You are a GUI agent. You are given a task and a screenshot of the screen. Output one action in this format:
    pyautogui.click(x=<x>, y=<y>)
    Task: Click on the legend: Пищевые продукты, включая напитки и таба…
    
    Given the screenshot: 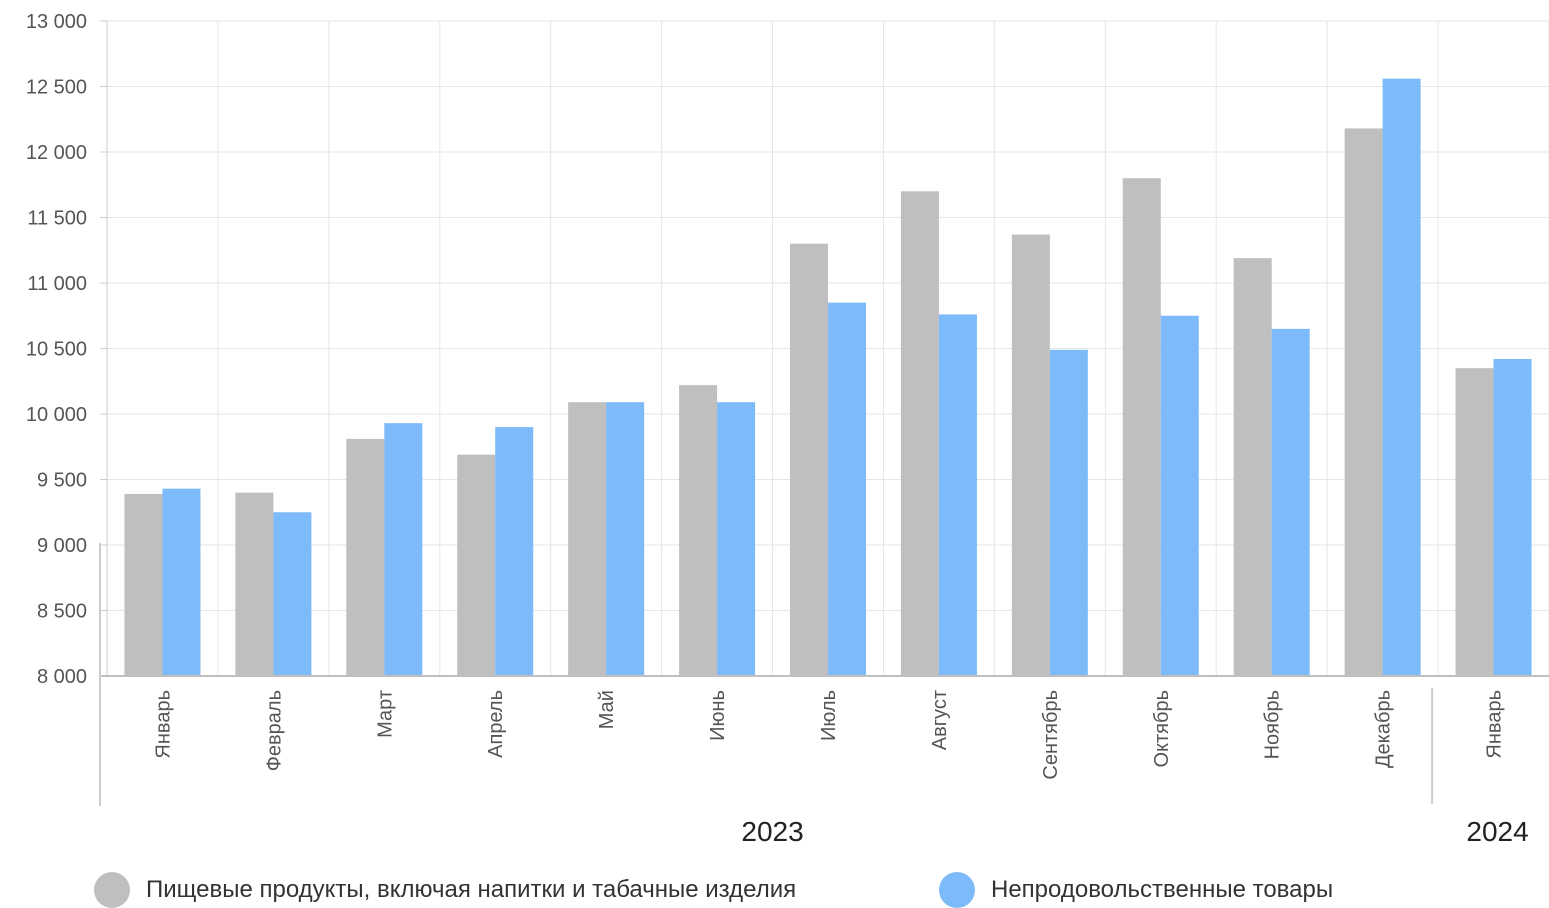 What is the action you would take?
    pyautogui.click(x=774, y=889)
    